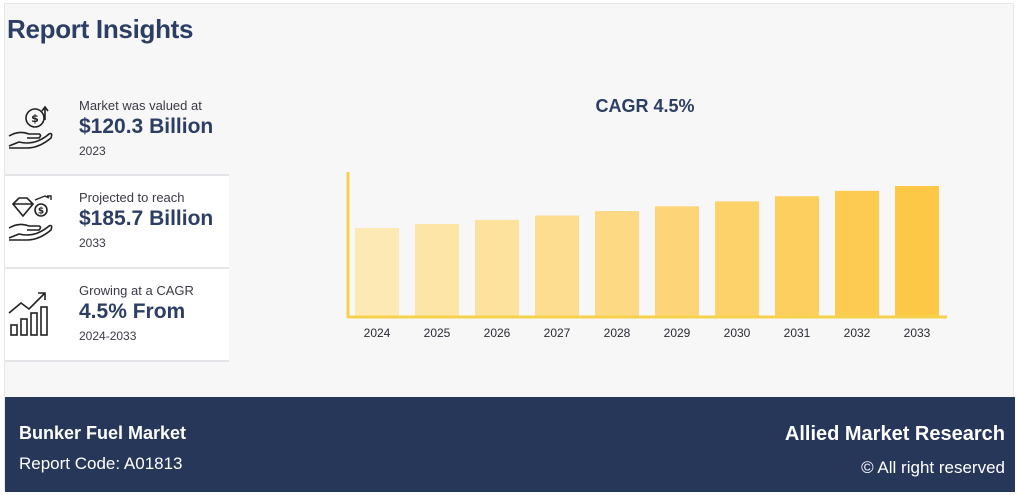 The image size is (1018, 495). I want to click on bar-2033, so click(917, 251).